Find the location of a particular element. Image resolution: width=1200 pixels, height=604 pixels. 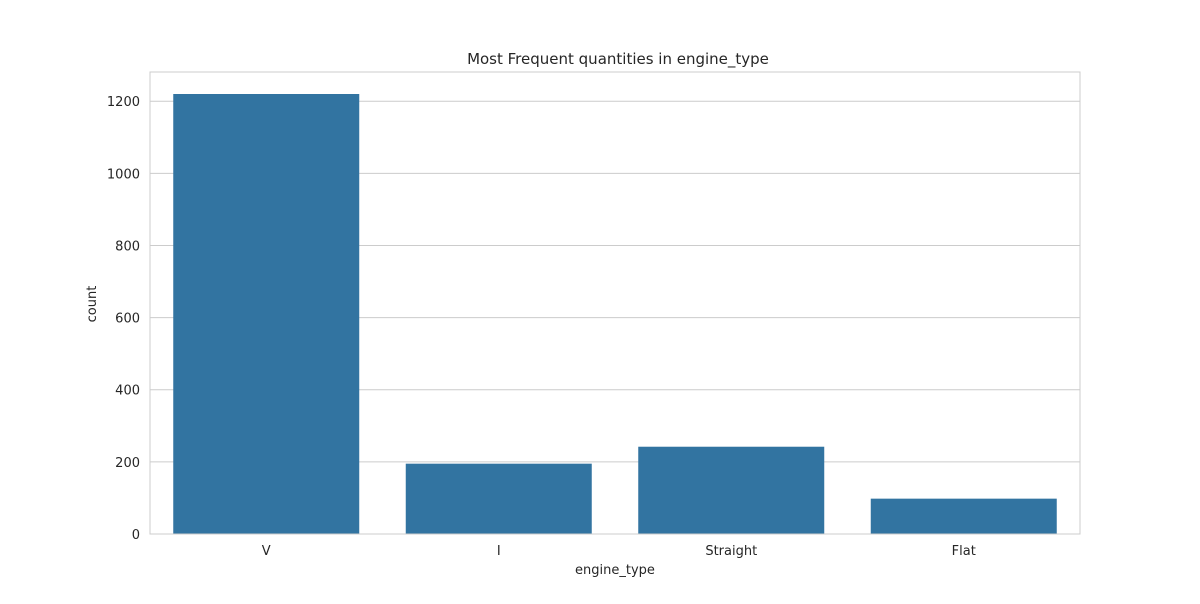

x-tick-label: Straight is located at coordinates (731, 551).